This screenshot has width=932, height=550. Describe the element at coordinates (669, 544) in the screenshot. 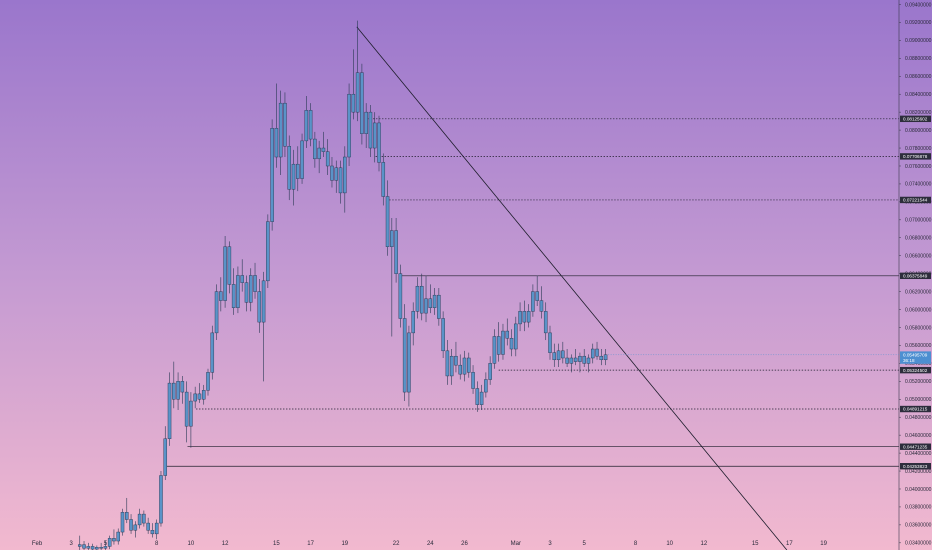

I see `x-tick-label: 10` at that location.